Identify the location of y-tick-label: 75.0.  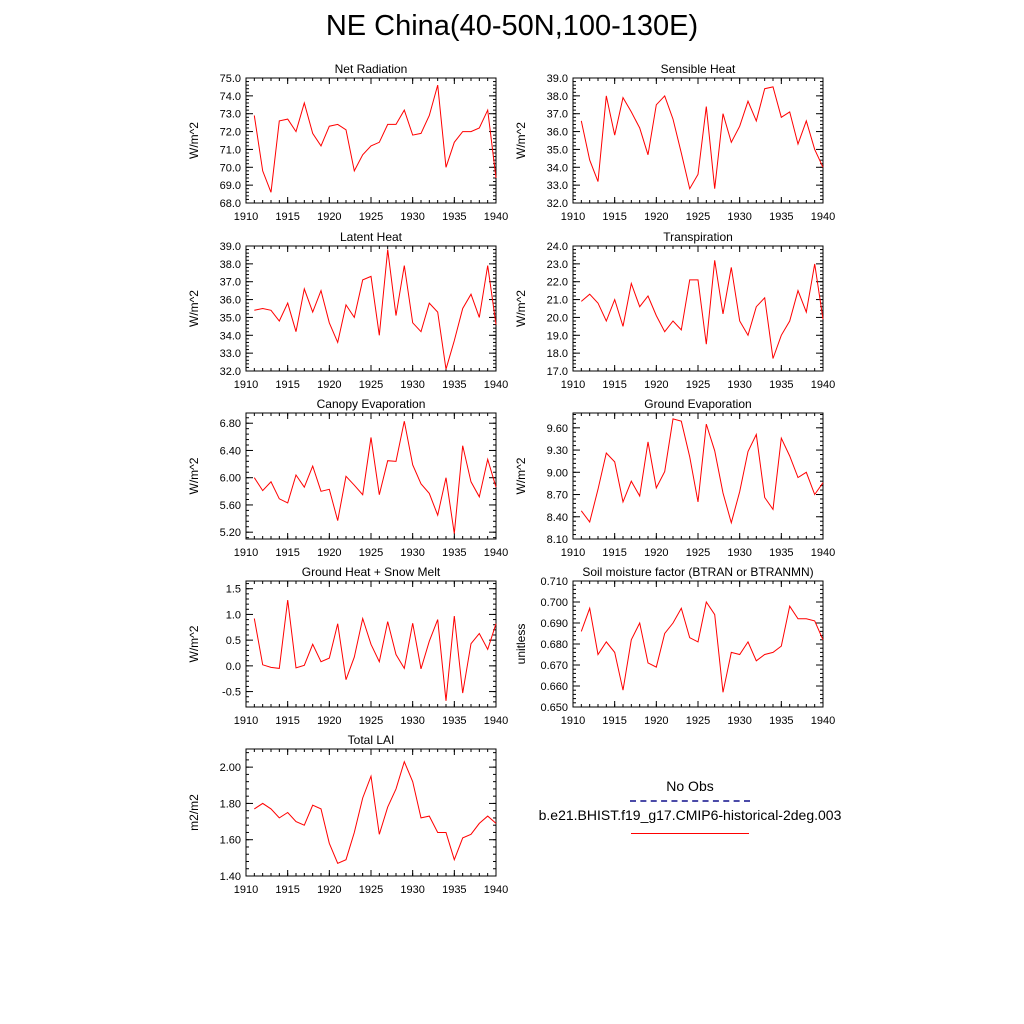
(230, 79).